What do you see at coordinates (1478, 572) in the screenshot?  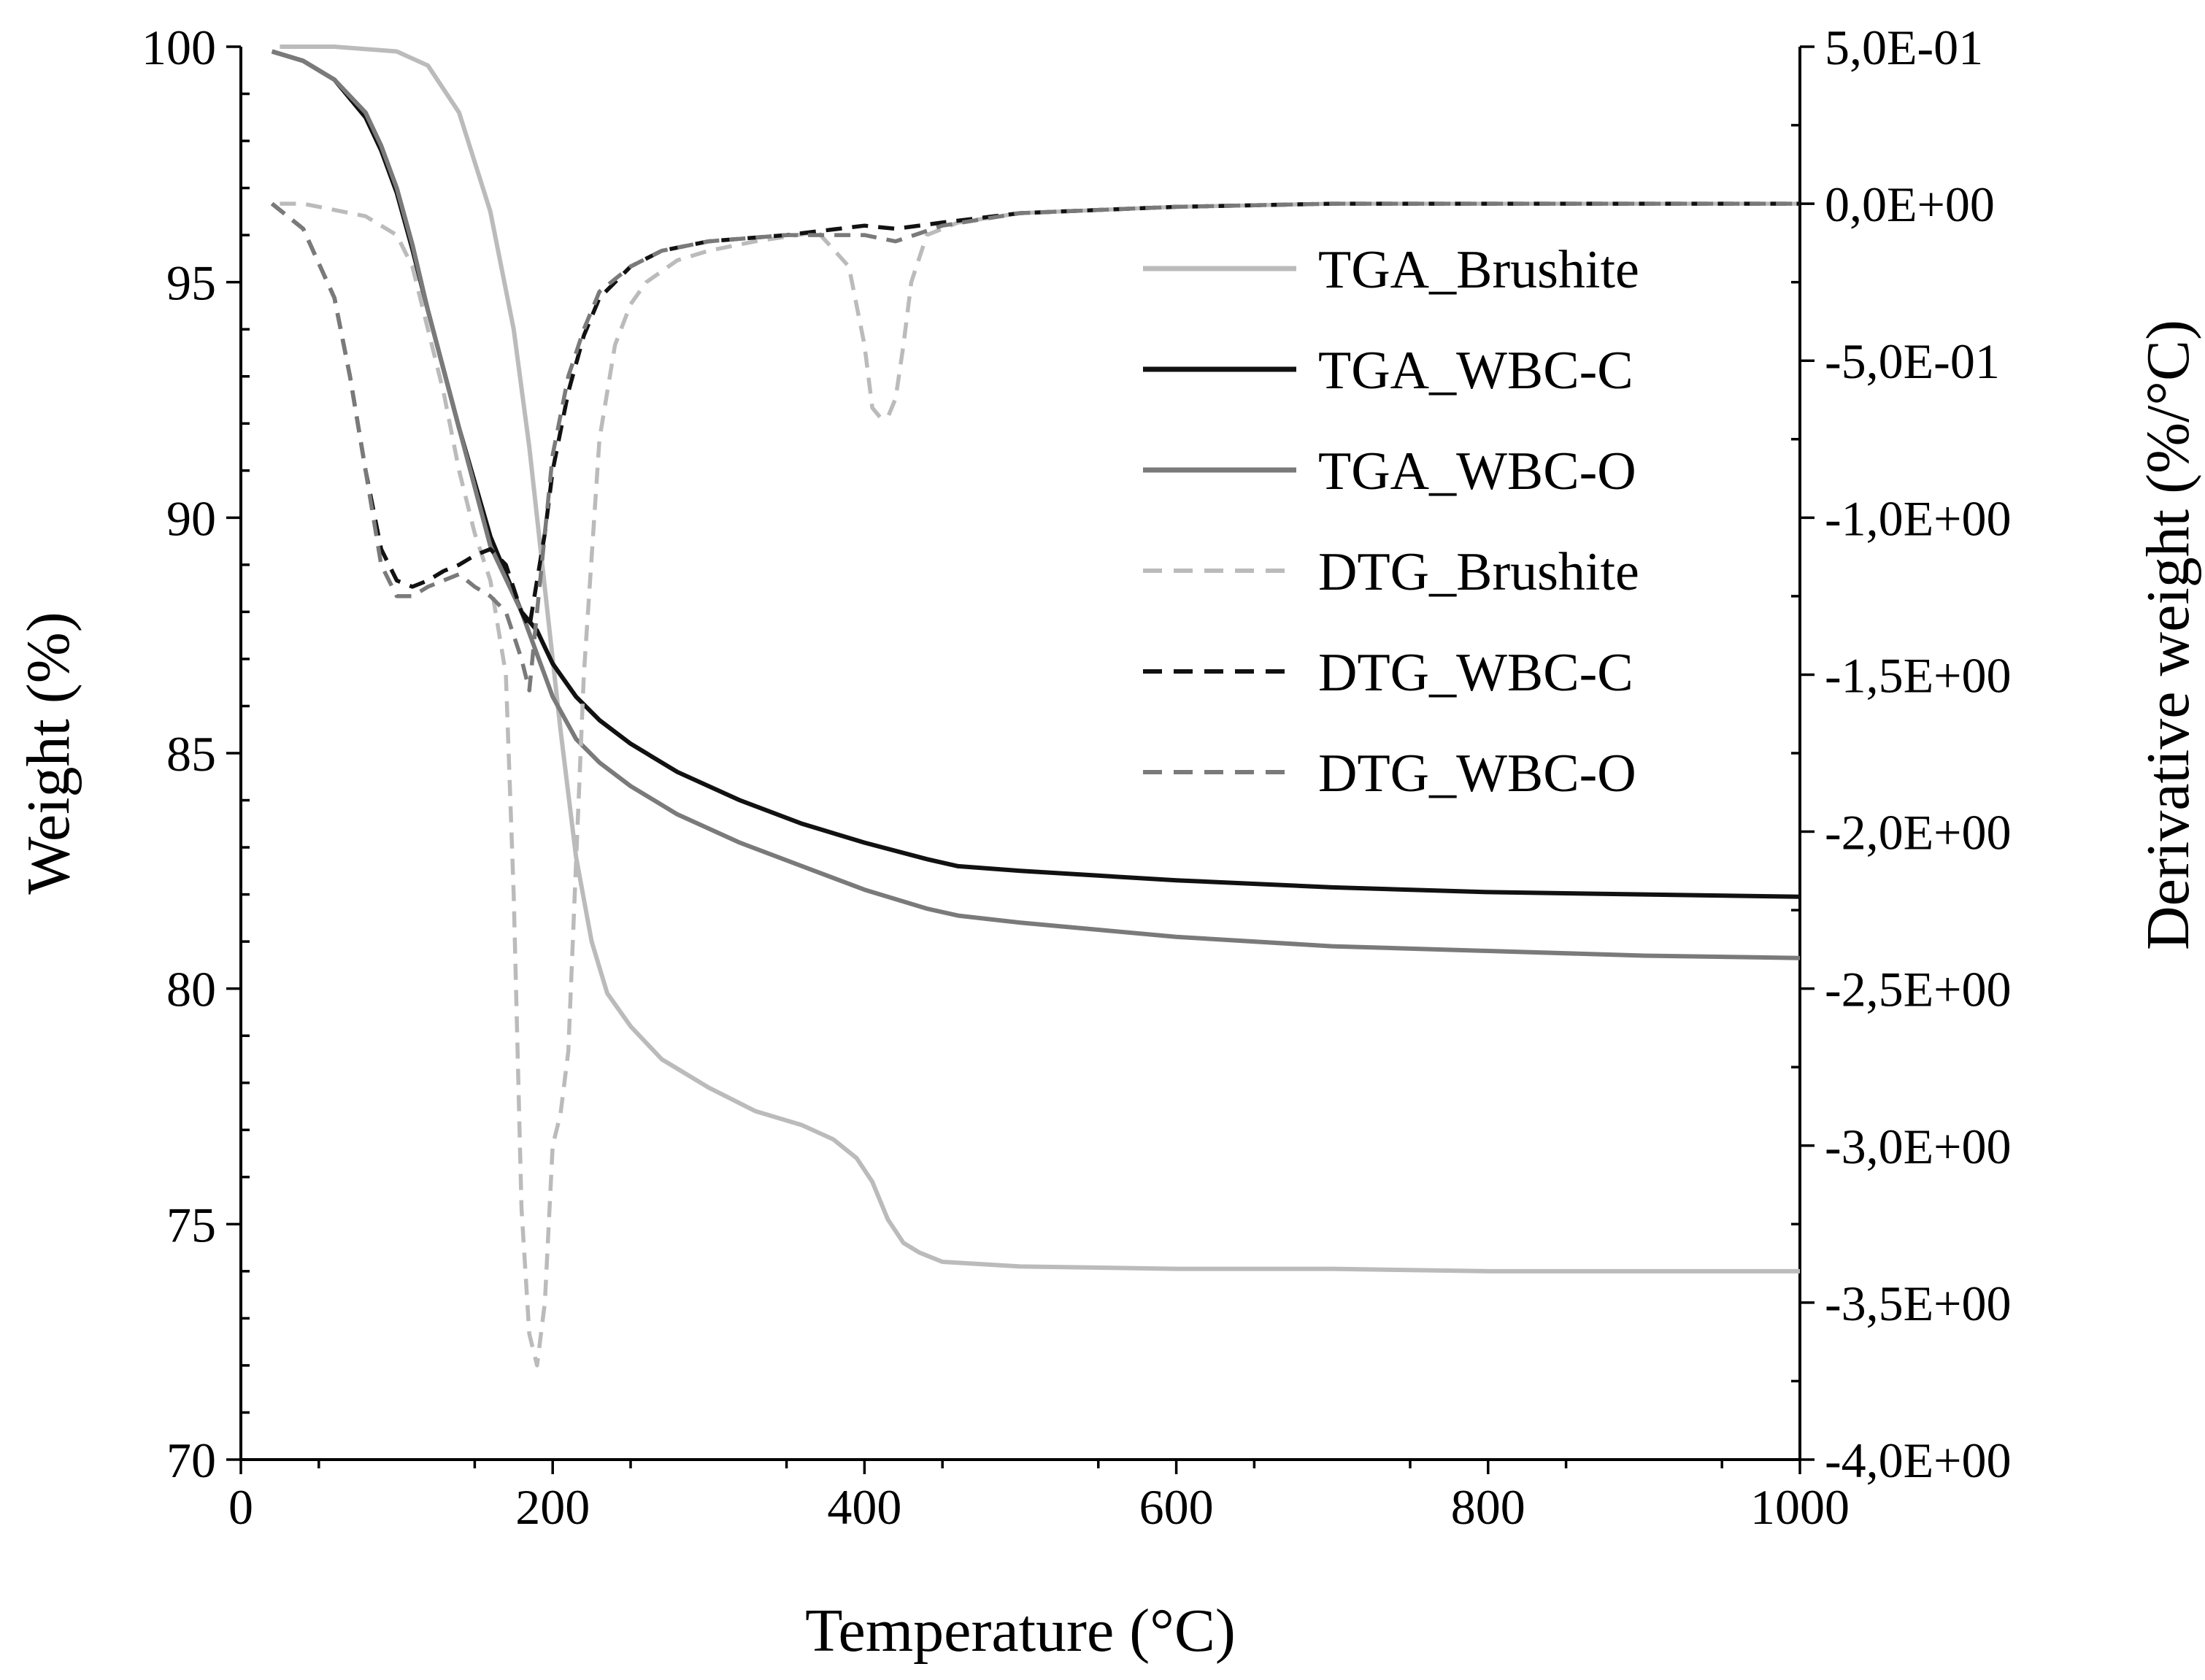 I see `legend-label: DTG_Brushite` at bounding box center [1478, 572].